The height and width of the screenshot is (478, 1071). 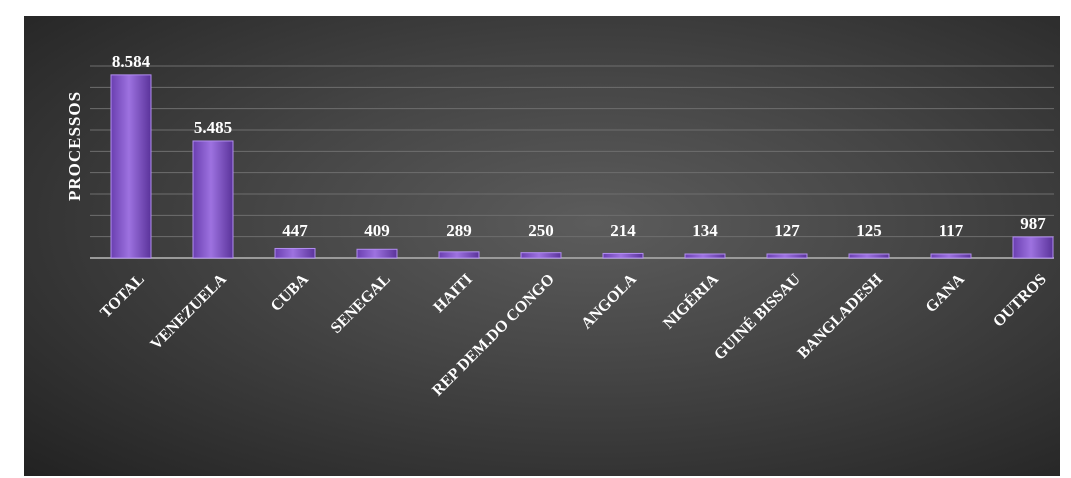 I want to click on category-label: SENEGAL, so click(x=361, y=304).